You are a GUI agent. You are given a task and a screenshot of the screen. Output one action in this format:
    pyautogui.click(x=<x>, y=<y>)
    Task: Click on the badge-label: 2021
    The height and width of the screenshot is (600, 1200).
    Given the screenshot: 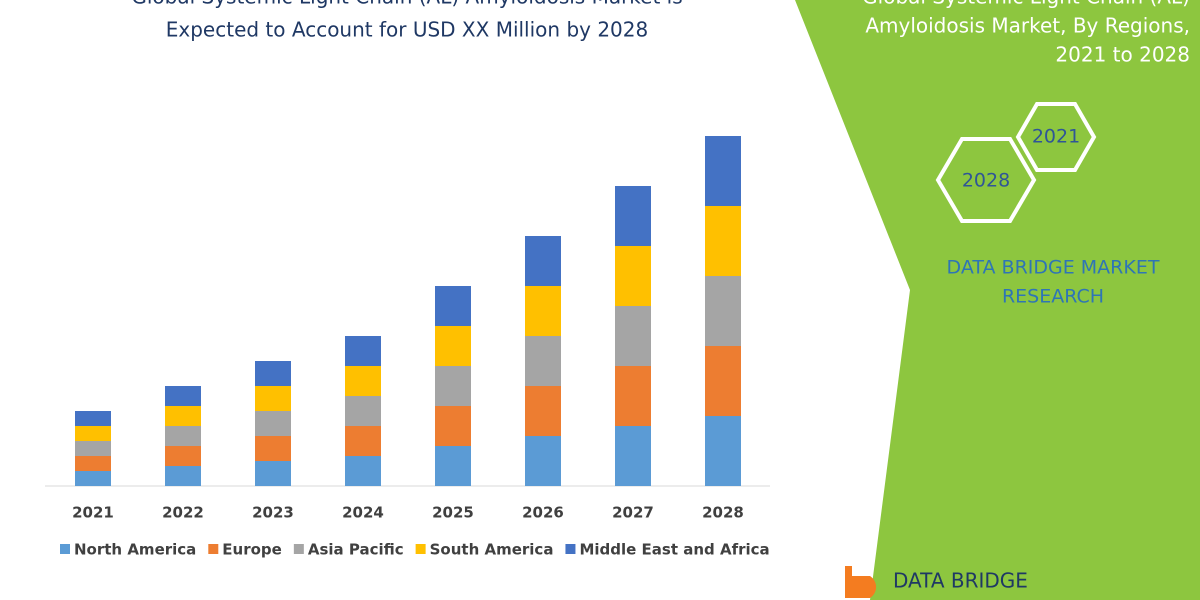 What is the action you would take?
    pyautogui.click(x=1056, y=137)
    